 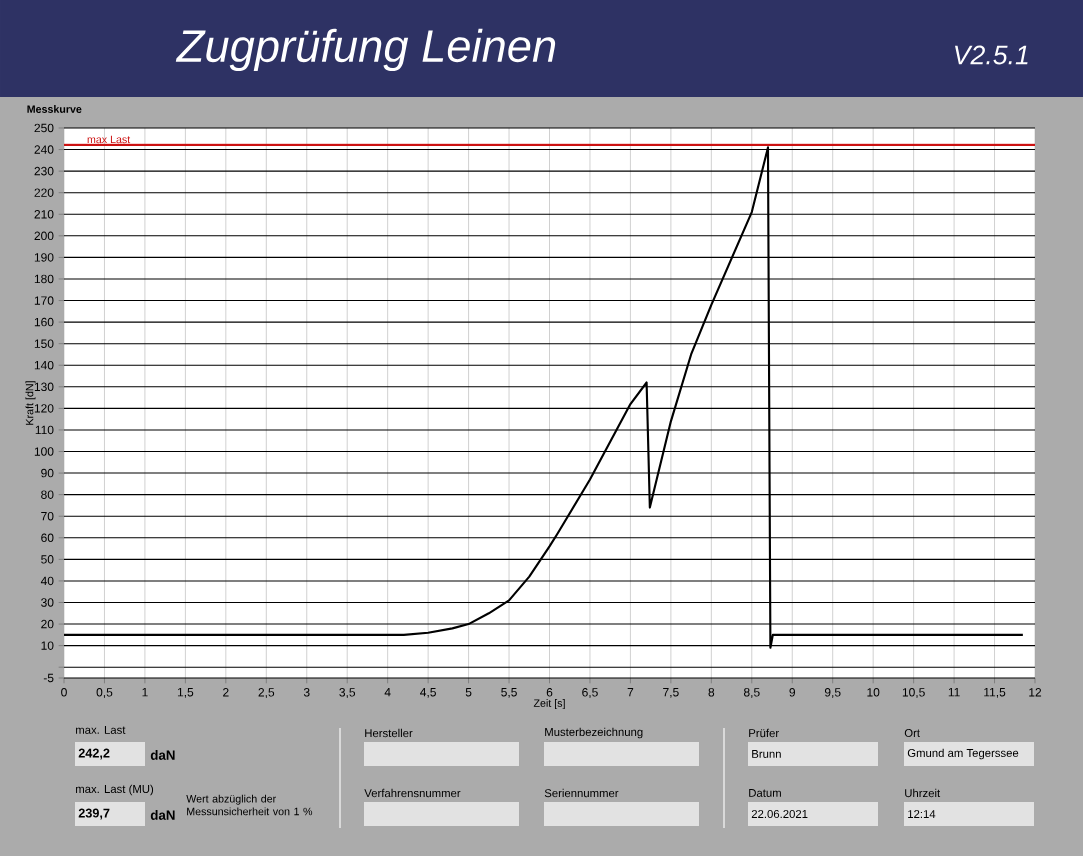 What do you see at coordinates (47, 516) in the screenshot?
I see `y-tick-label: 70` at bounding box center [47, 516].